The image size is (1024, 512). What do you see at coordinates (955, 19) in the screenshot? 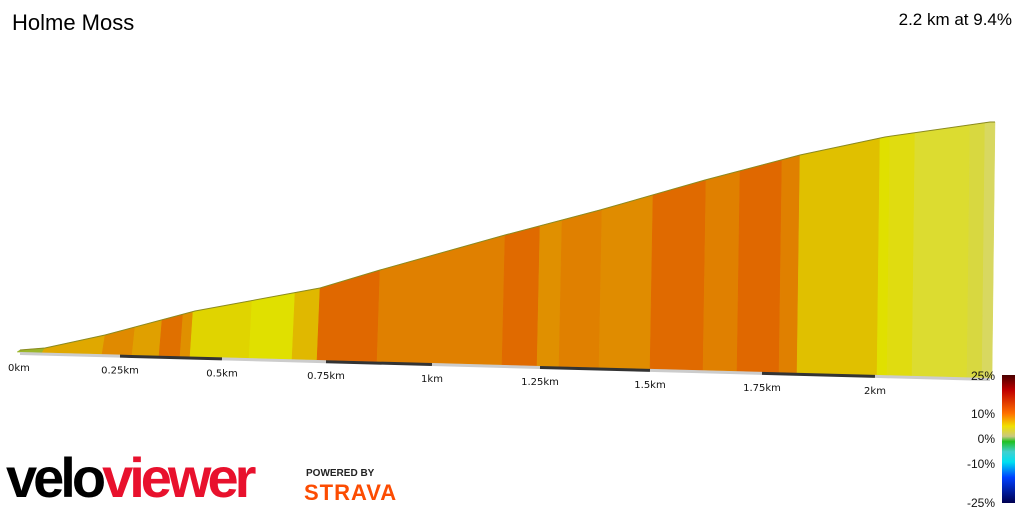
I see `climb-summary: 2.2 km at 9.4%` at bounding box center [955, 19].